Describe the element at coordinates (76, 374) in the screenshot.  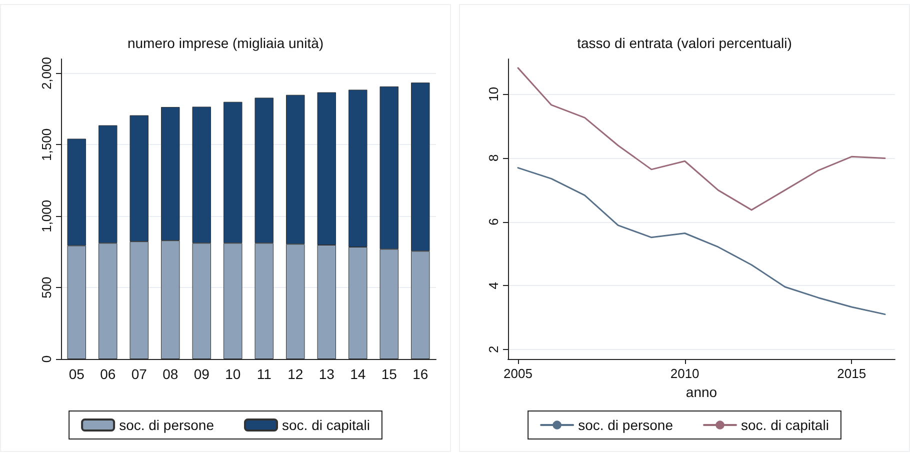
I see `x-tick-label: 05` at that location.